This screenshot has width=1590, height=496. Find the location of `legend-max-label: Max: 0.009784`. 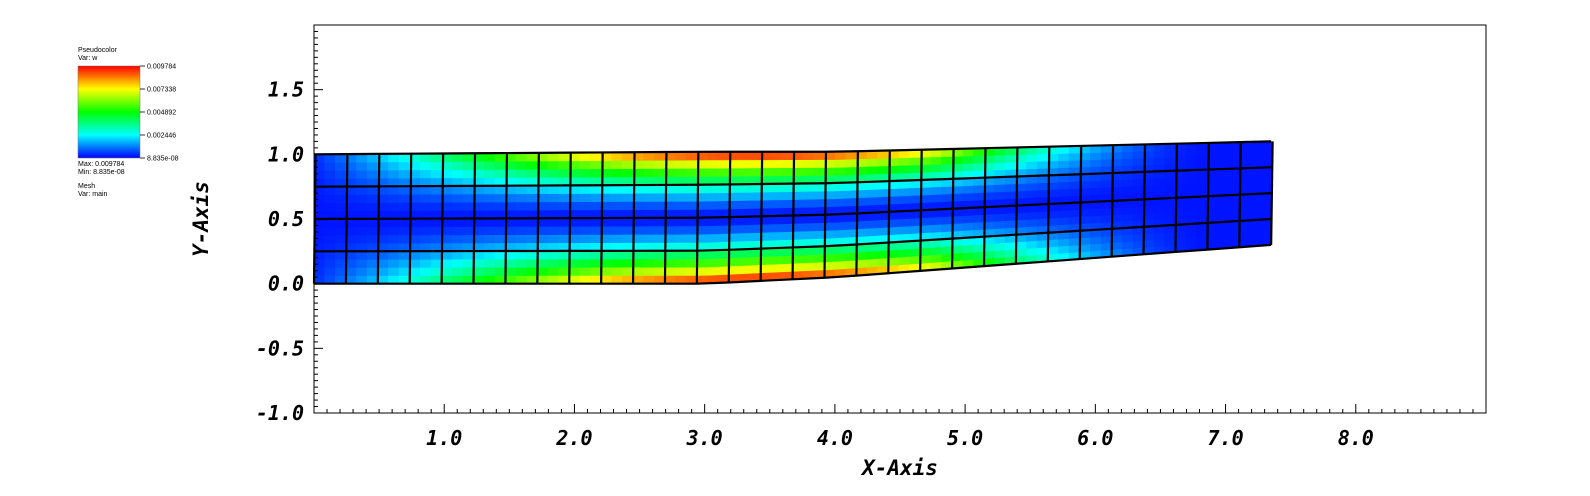

legend-max-label: Max: 0.009784 is located at coordinates (101, 164).